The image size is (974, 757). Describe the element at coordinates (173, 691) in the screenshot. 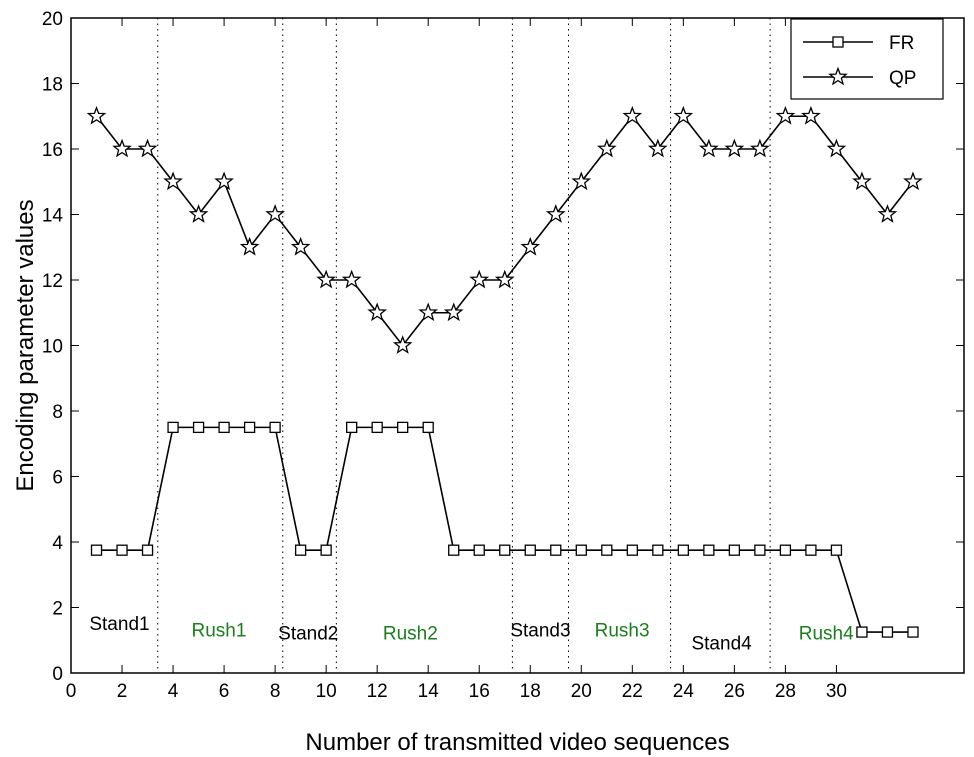

I see `x-tick-label: 4` at that location.